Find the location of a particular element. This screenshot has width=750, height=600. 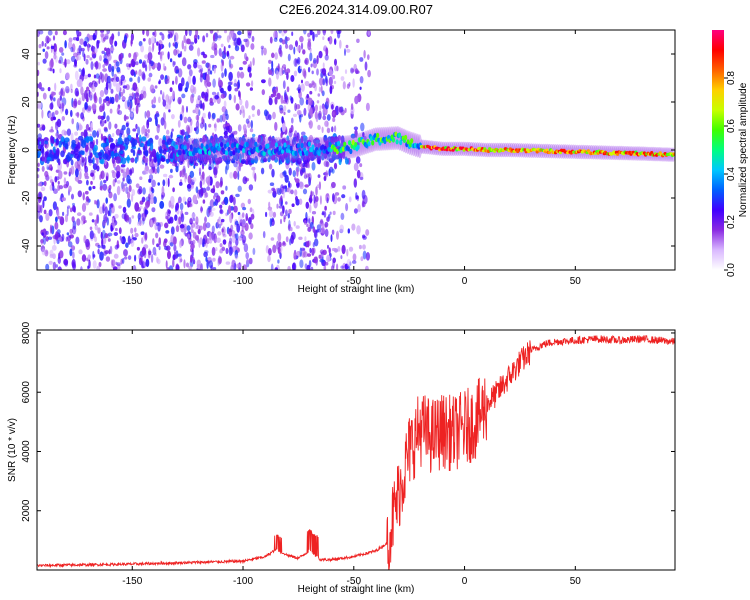

snr-x-tick-label: 0 is located at coordinates (465, 581).